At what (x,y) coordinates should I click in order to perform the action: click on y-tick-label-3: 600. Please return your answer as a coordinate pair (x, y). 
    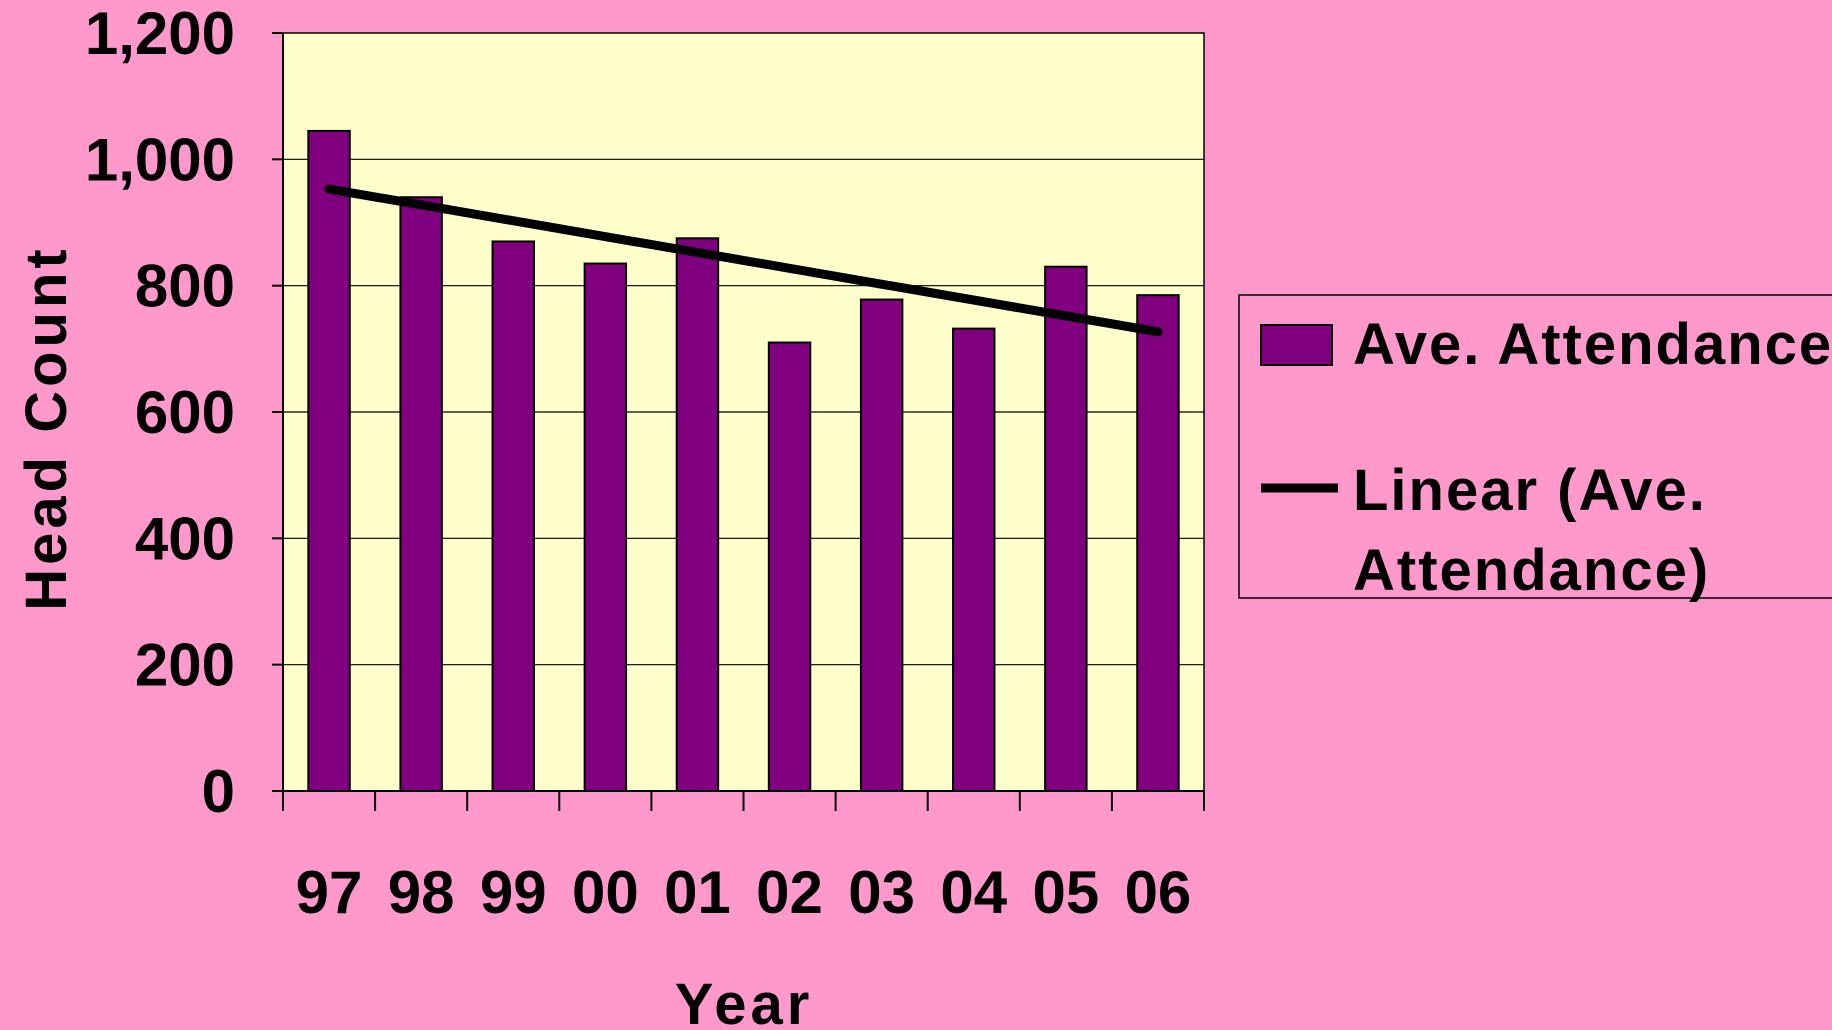
    Looking at the image, I should click on (185, 412).